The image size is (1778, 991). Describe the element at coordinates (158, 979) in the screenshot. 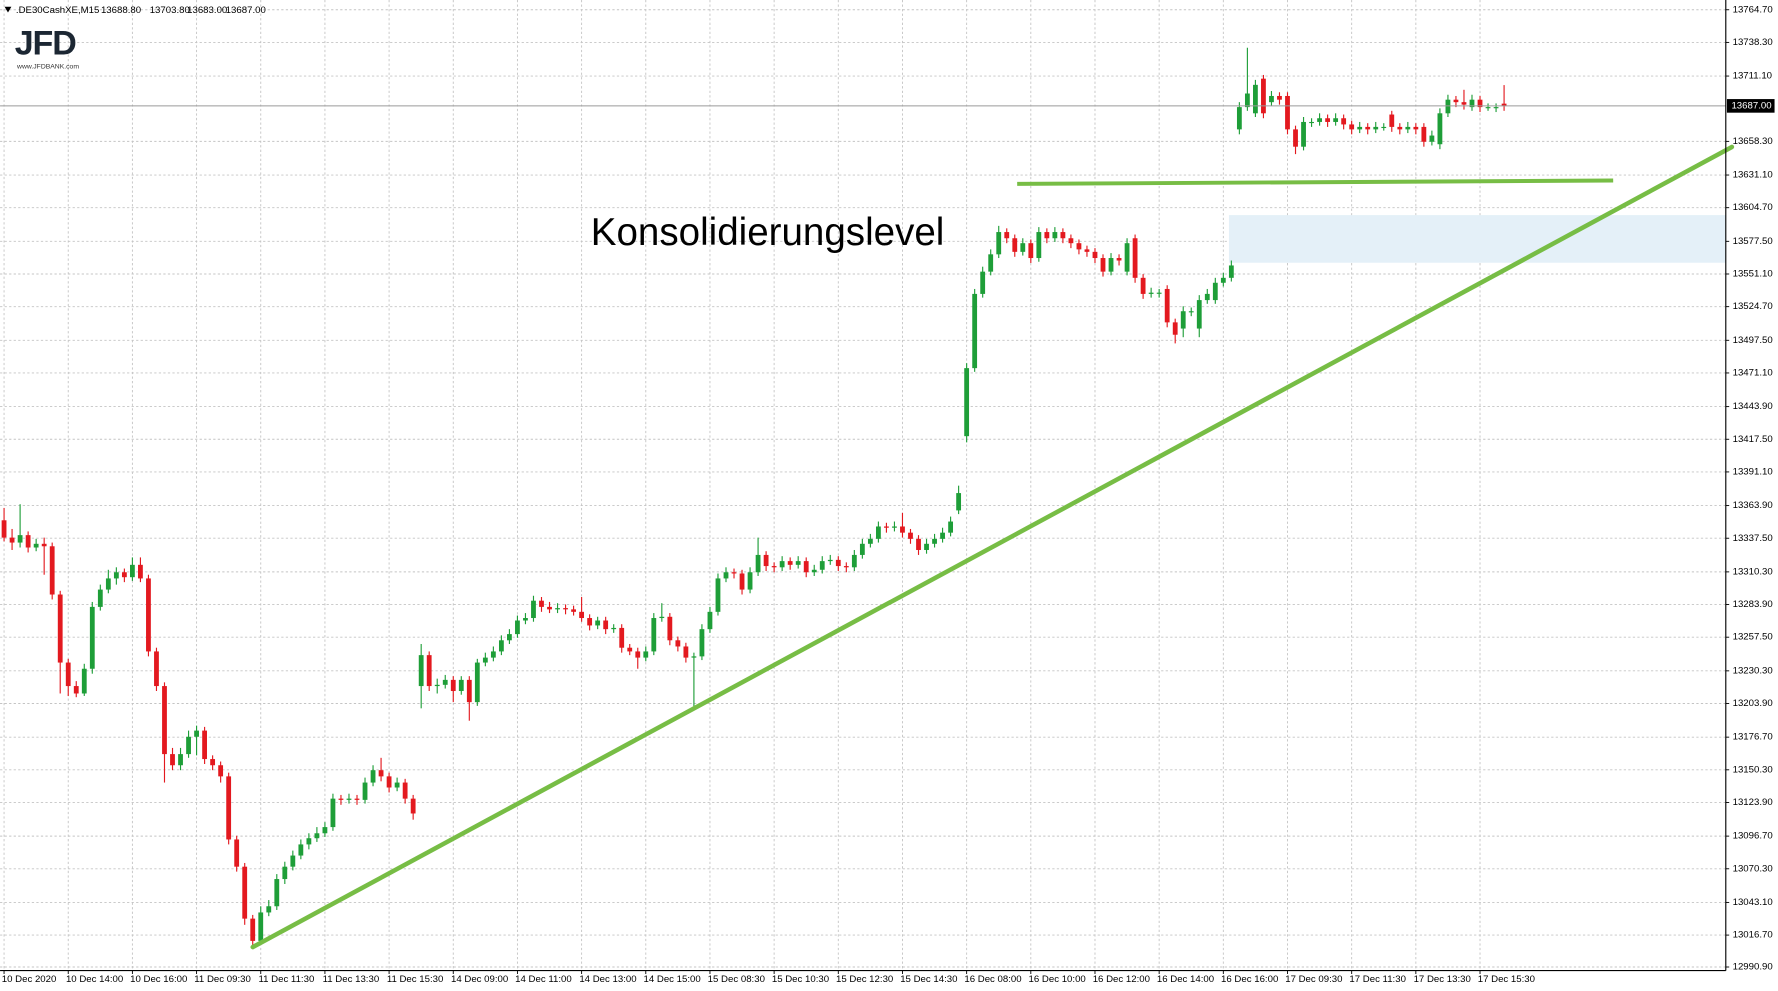

I see `x-tick-label: 10 Dec 16:00` at that location.